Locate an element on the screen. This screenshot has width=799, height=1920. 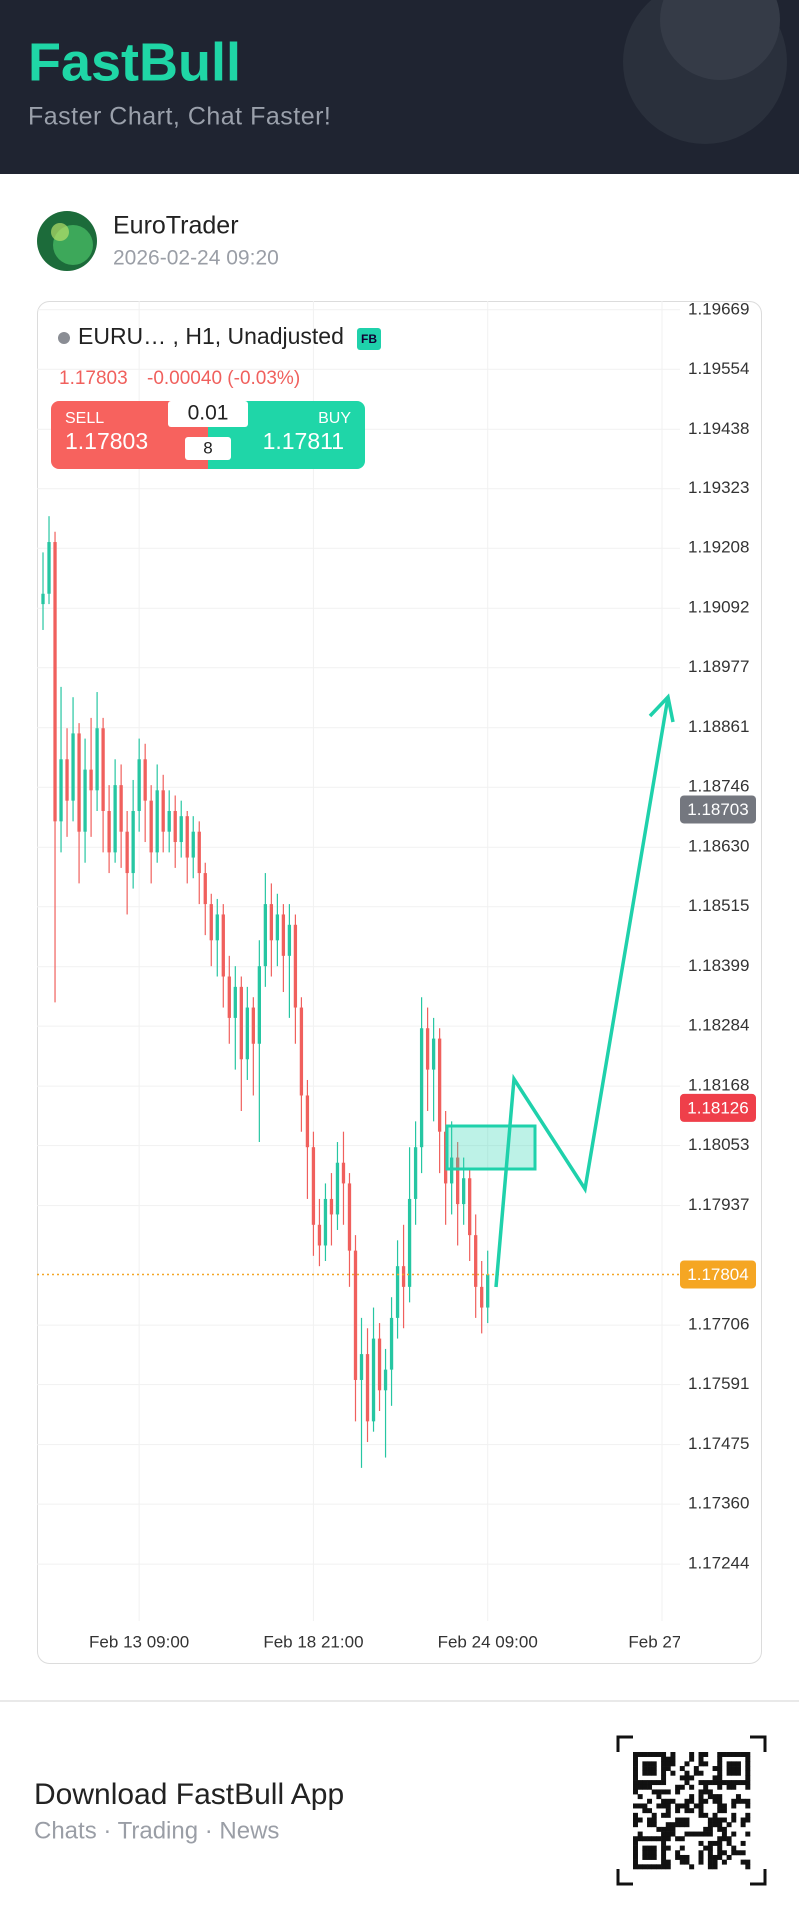
y-tick-label: 1.19323 is located at coordinates (718, 487).